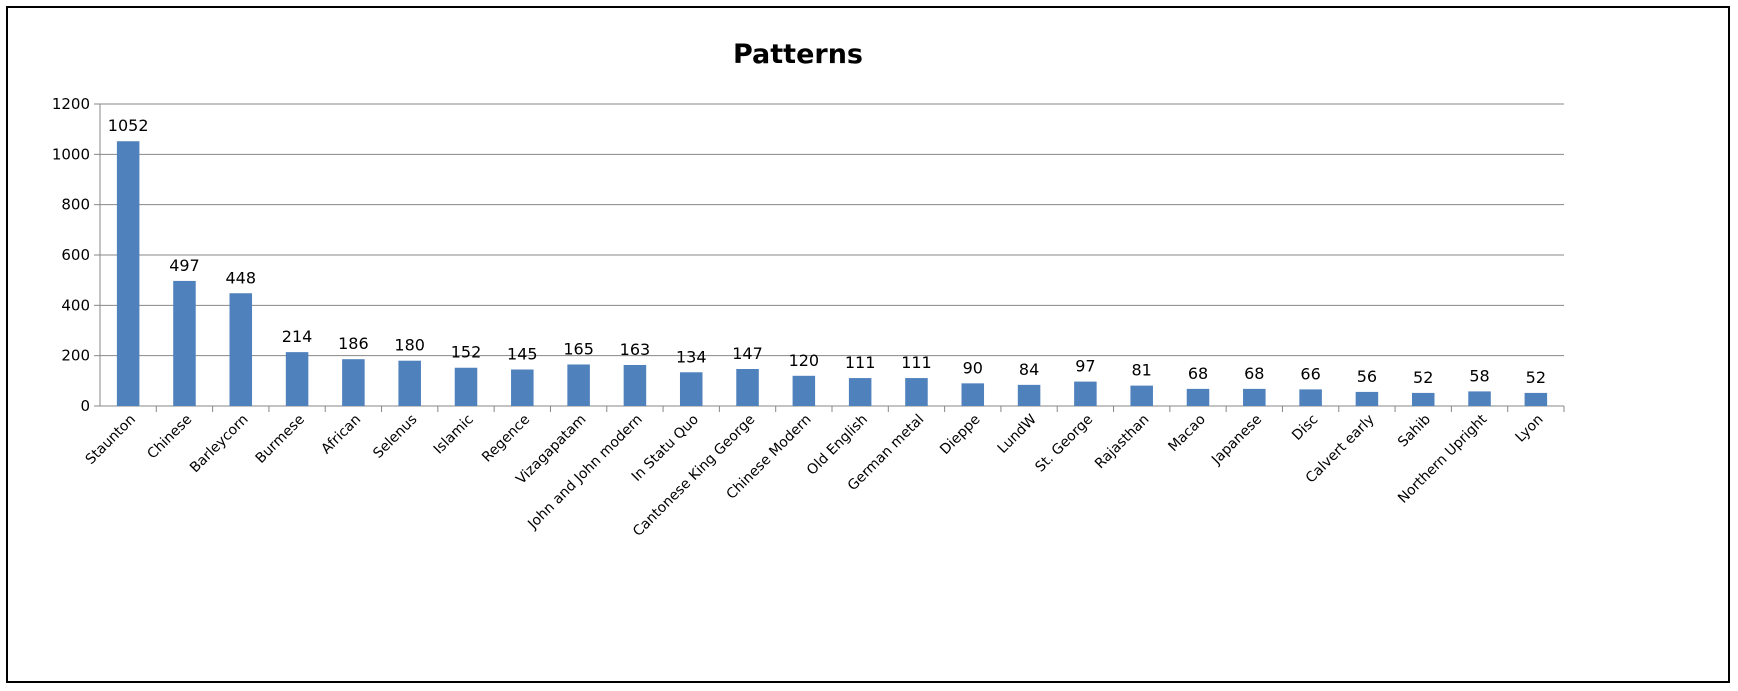 The image size is (1738, 691). Describe the element at coordinates (1305, 428) in the screenshot. I see `category-label: Disc` at that location.